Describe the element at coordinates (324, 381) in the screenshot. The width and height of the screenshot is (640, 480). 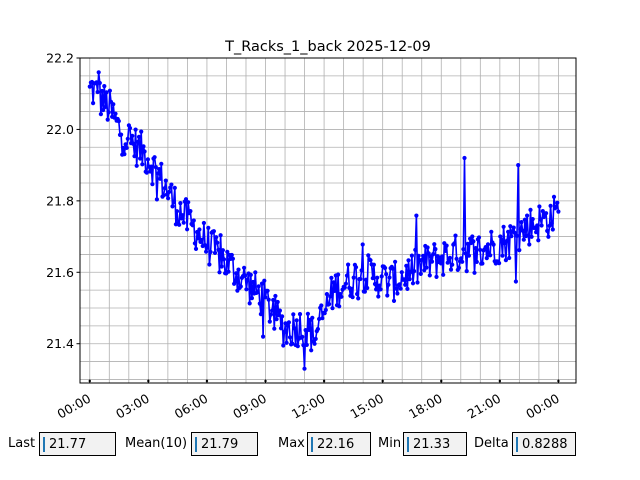
I see `x-tick-dot` at that location.